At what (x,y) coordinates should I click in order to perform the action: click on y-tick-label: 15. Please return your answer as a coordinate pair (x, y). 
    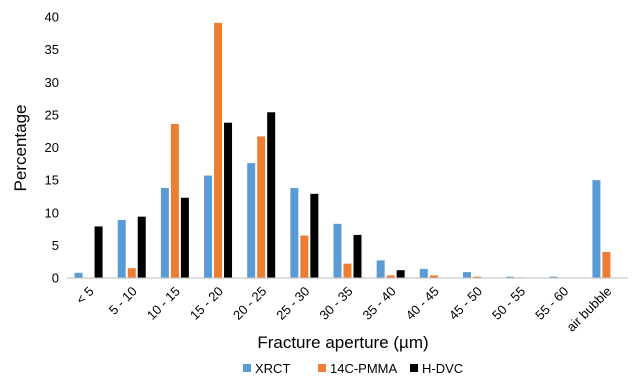
    Looking at the image, I should click on (52, 180).